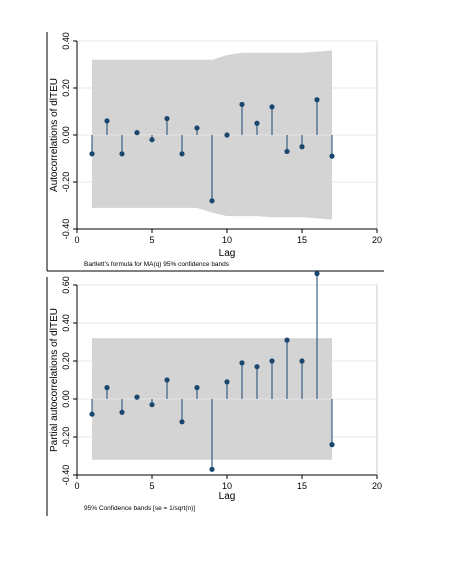  Describe the element at coordinates (66, 361) in the screenshot. I see `pacf-y-tick-label: 0.20` at that location.